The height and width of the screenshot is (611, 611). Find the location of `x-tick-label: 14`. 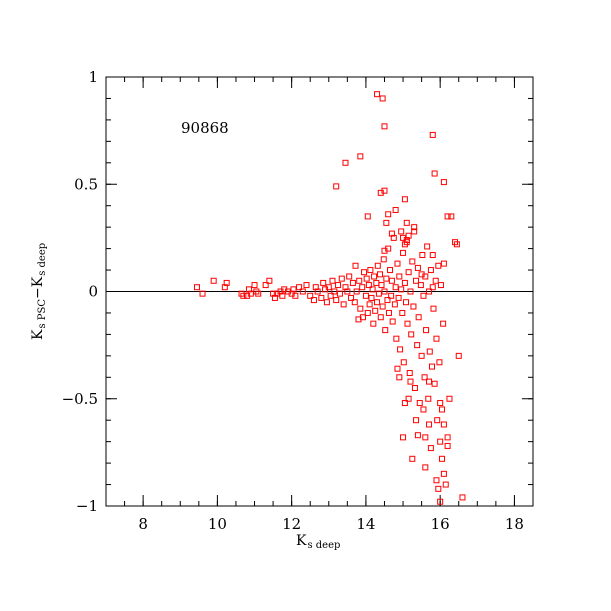

x-tick-label: 14 is located at coordinates (365, 524).